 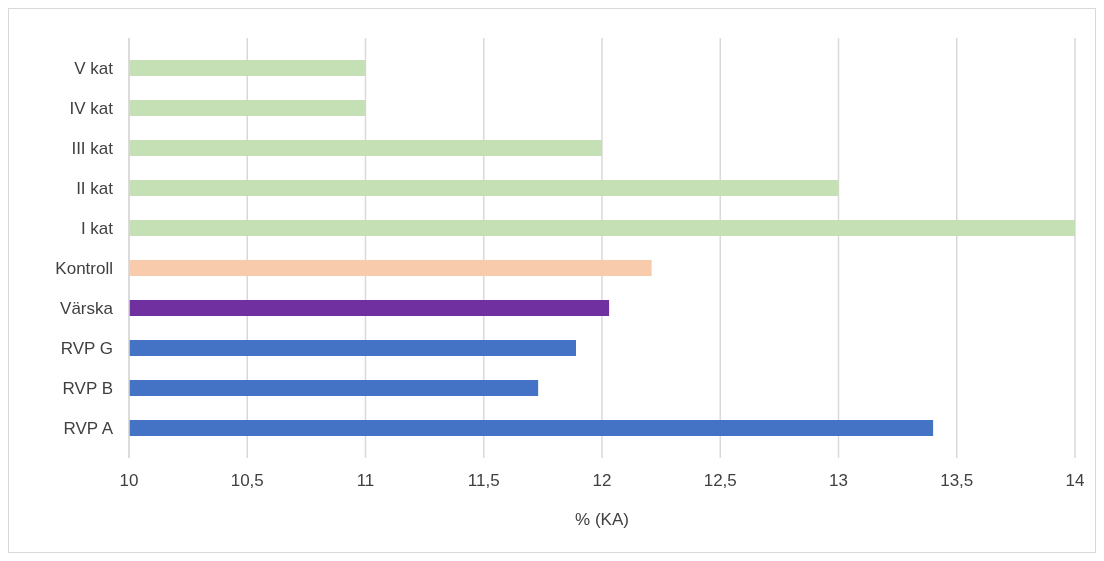 I want to click on x-tick-label: 10,5, so click(x=247, y=480).